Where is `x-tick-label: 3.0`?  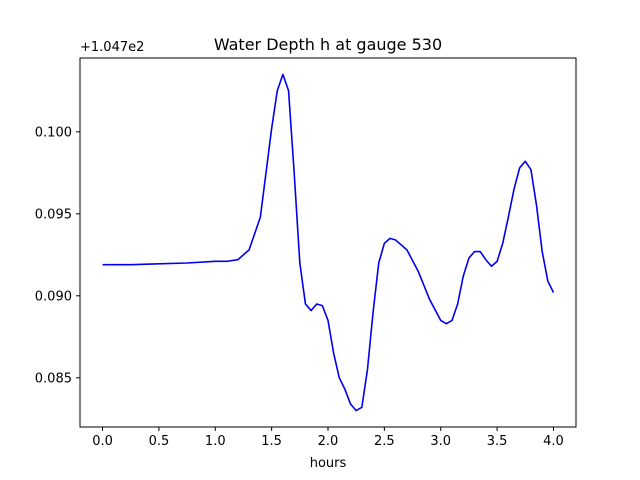 x-tick-label: 3.0 is located at coordinates (440, 441).